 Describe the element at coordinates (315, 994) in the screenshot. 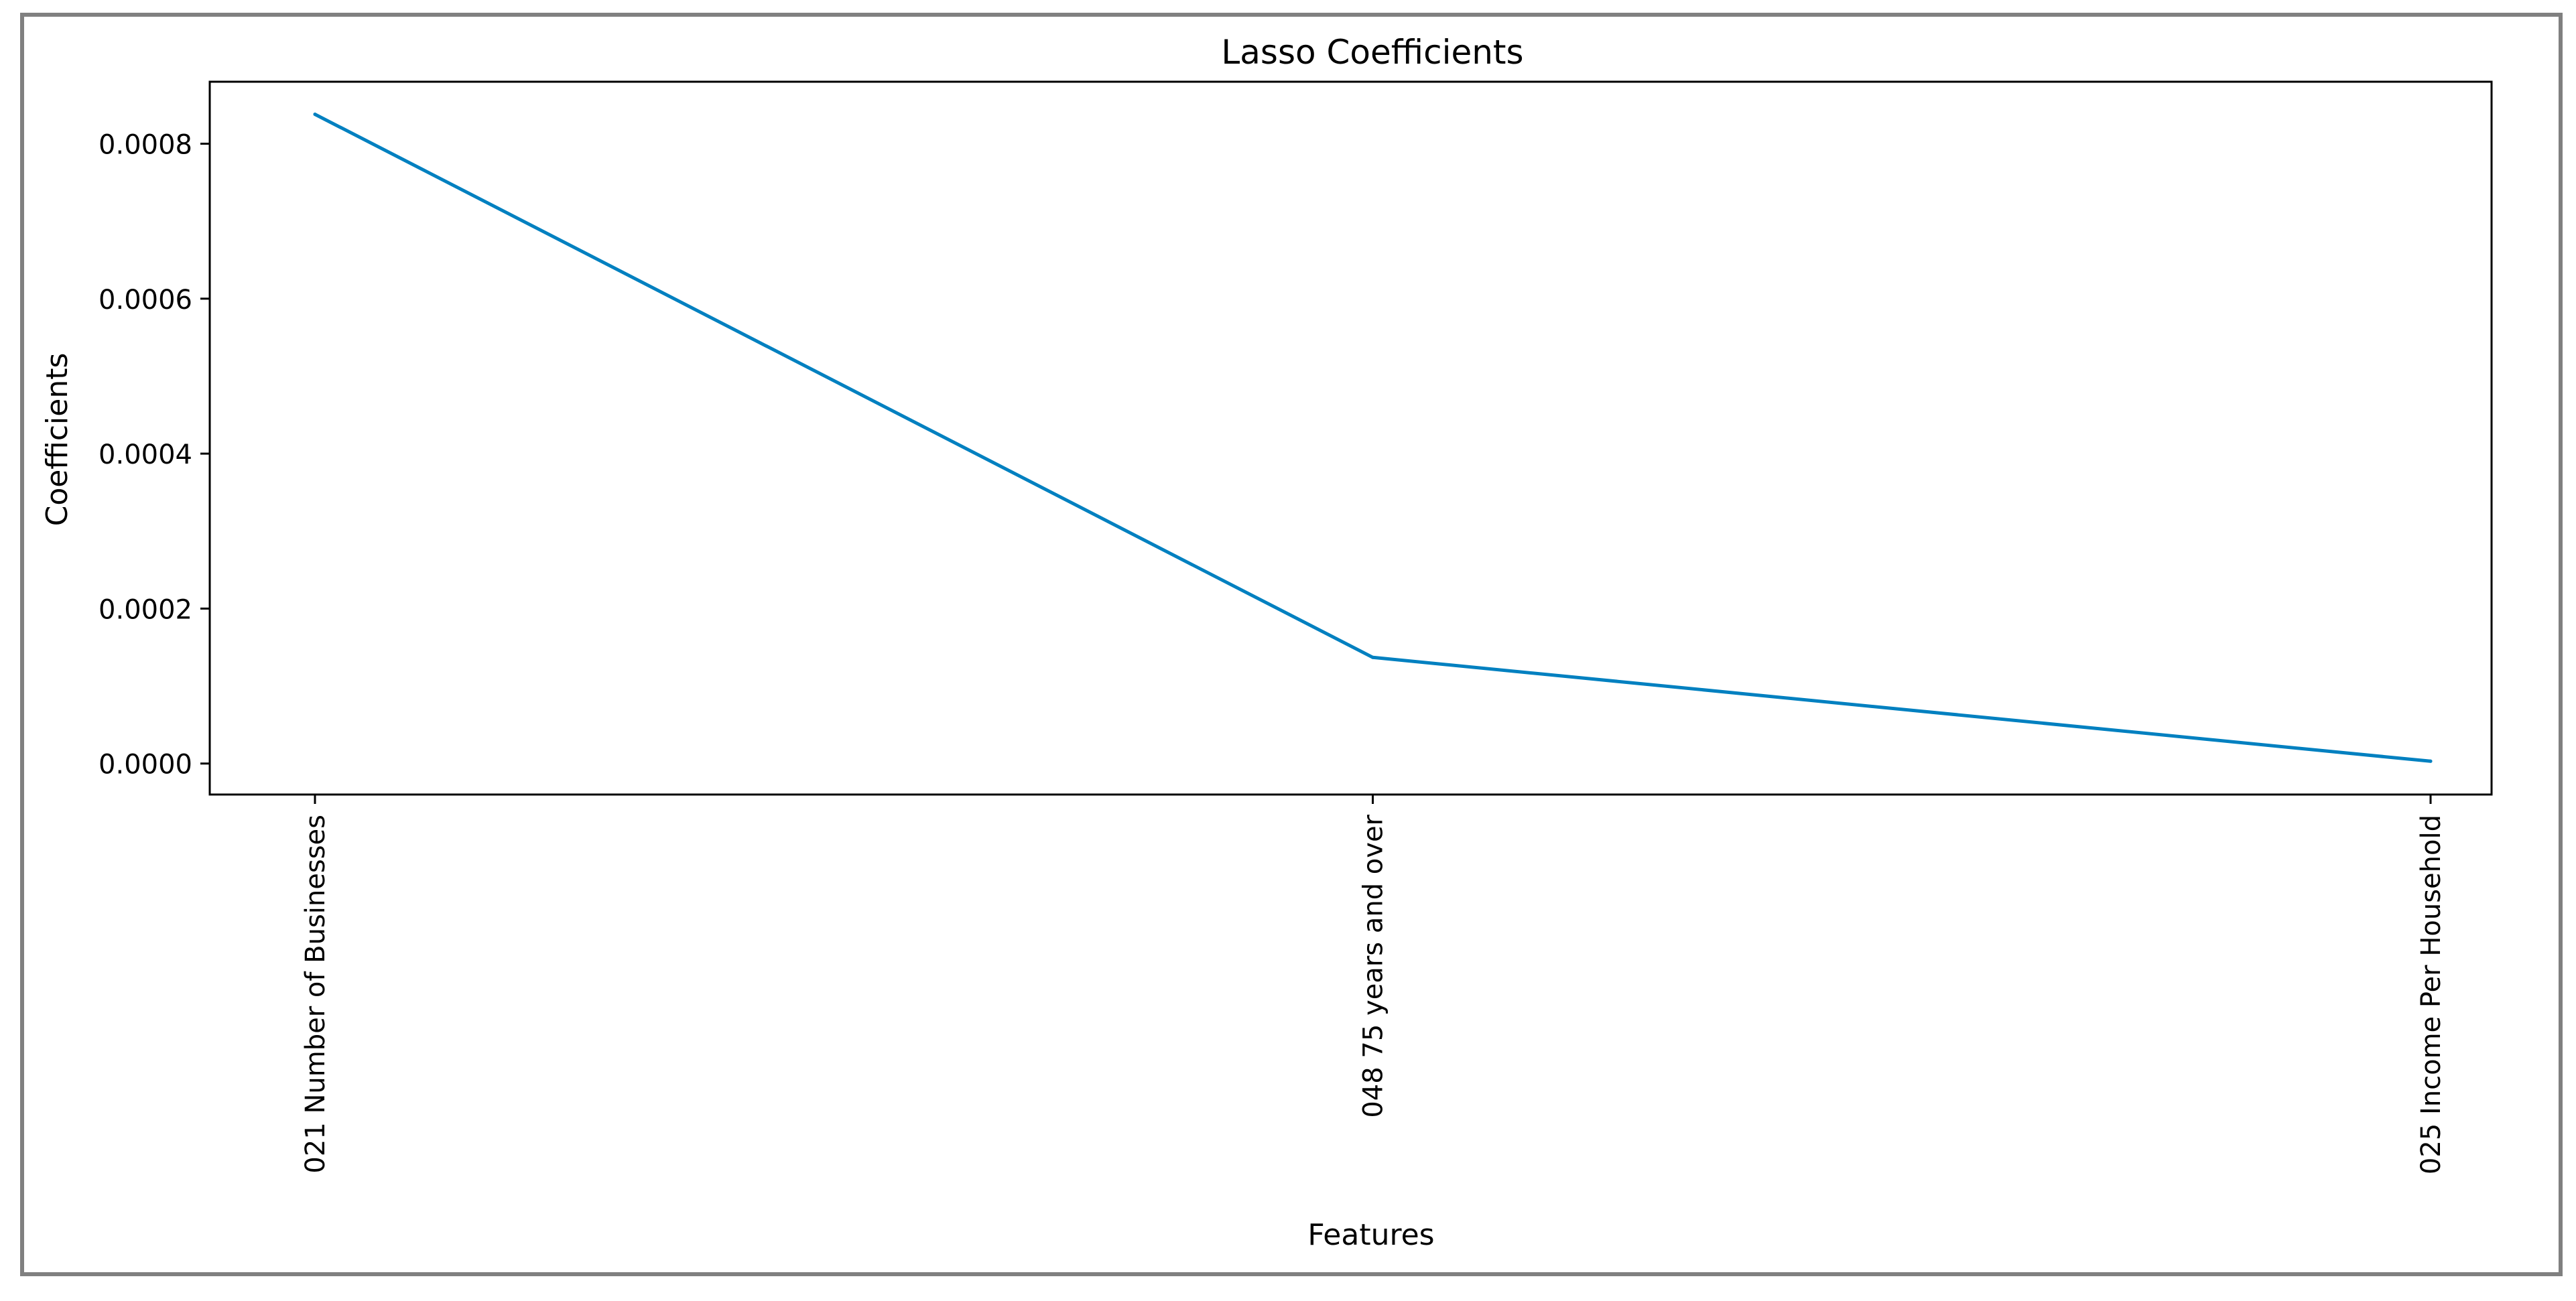

I see `x-tick-label: 021 Number of Businesses` at that location.